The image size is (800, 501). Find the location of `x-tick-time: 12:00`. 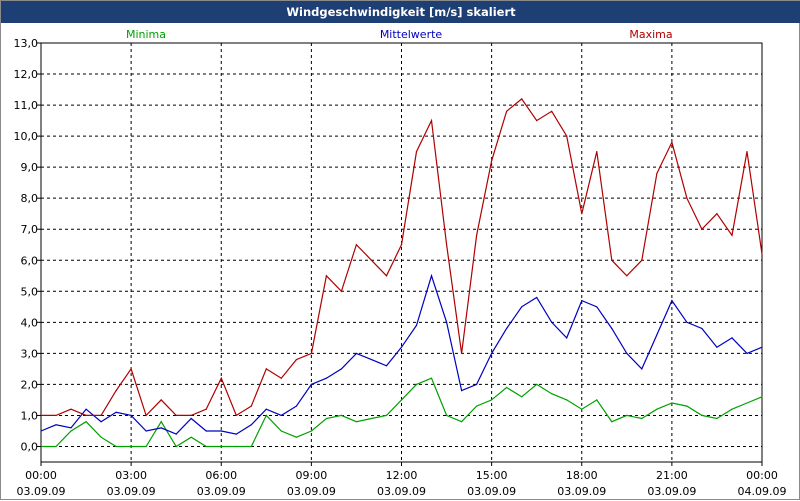

x-tick-time: 12:00 is located at coordinates (402, 475).